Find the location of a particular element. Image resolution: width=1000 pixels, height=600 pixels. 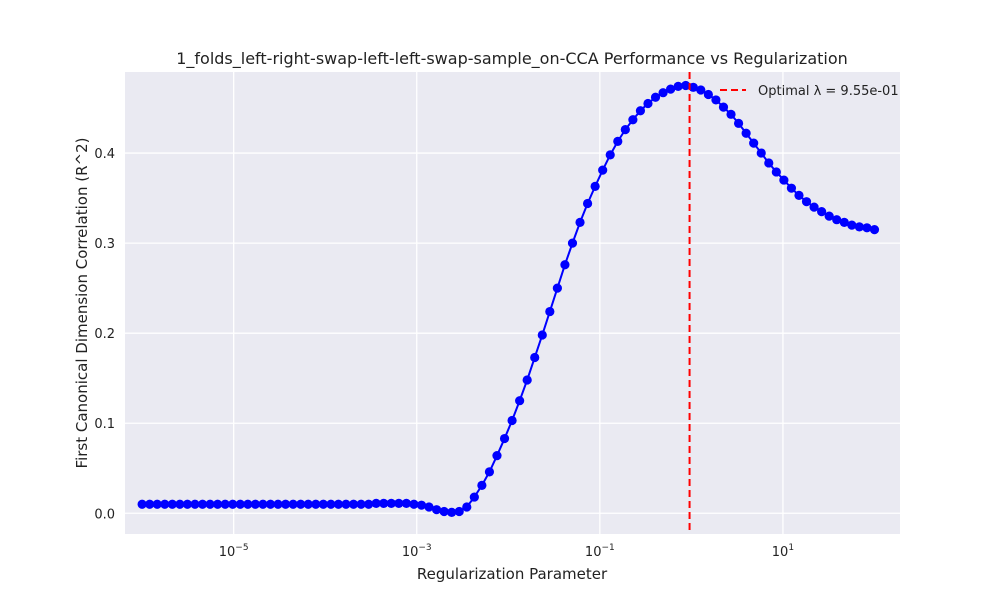

y-tick-label: 0.2 is located at coordinates (104, 334).